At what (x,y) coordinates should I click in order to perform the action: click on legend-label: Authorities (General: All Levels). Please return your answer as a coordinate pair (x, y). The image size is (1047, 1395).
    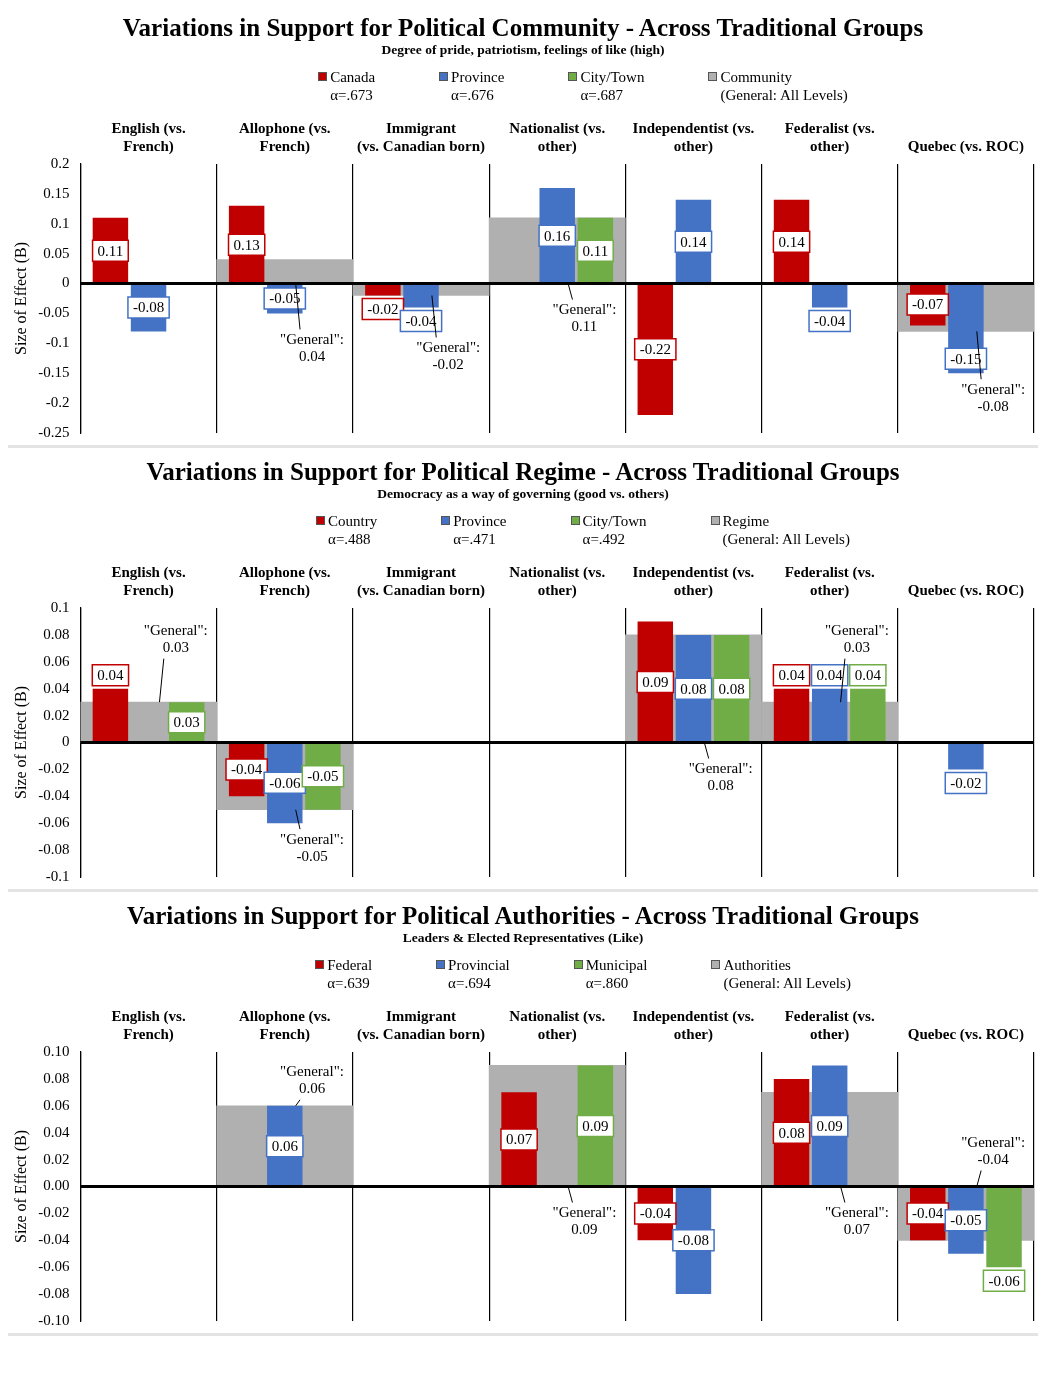
    Looking at the image, I should click on (787, 974).